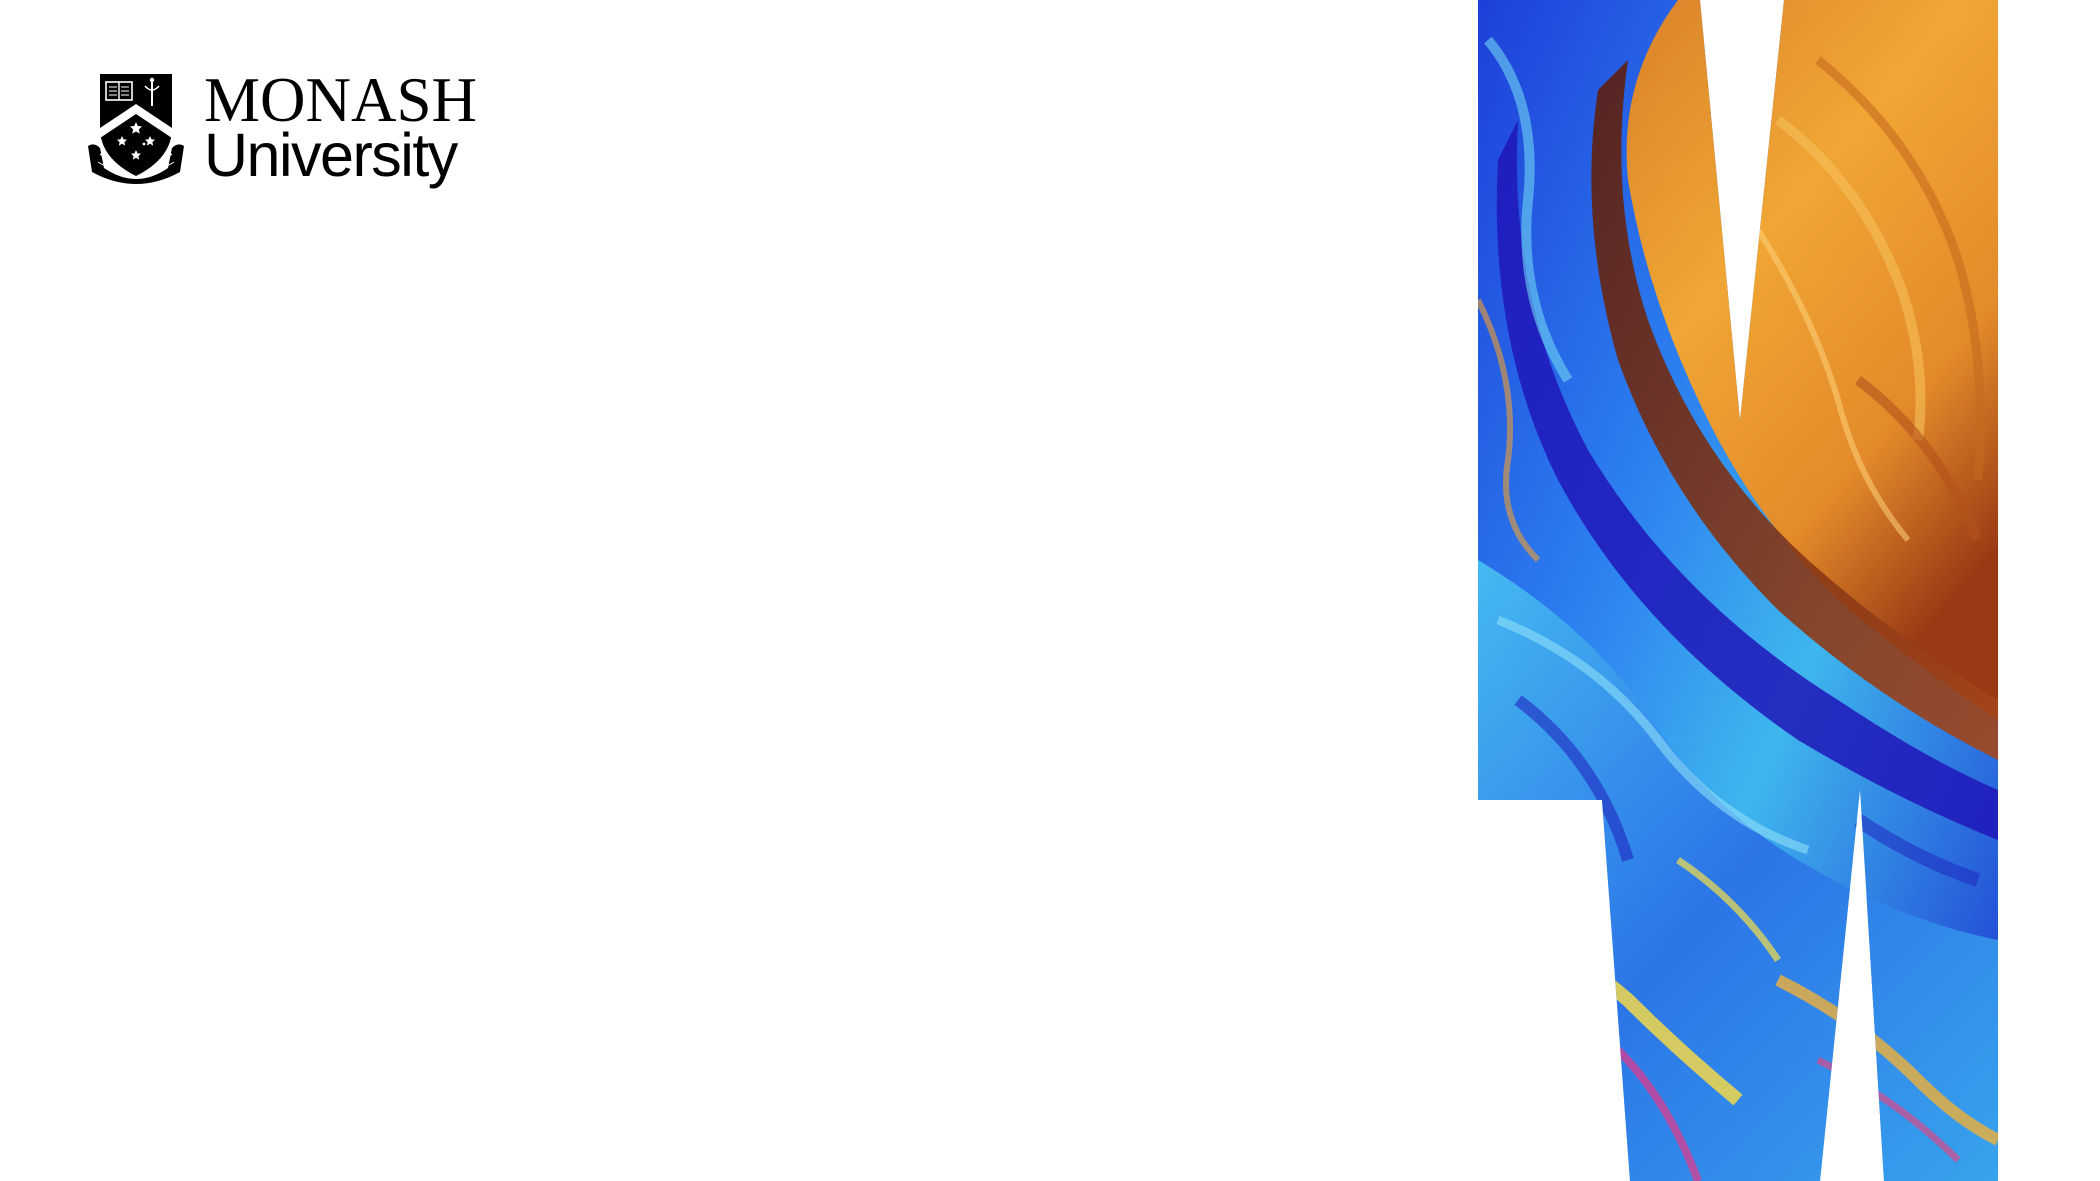  I want to click on logo-wordmark: MONASH University, so click(341, 127).